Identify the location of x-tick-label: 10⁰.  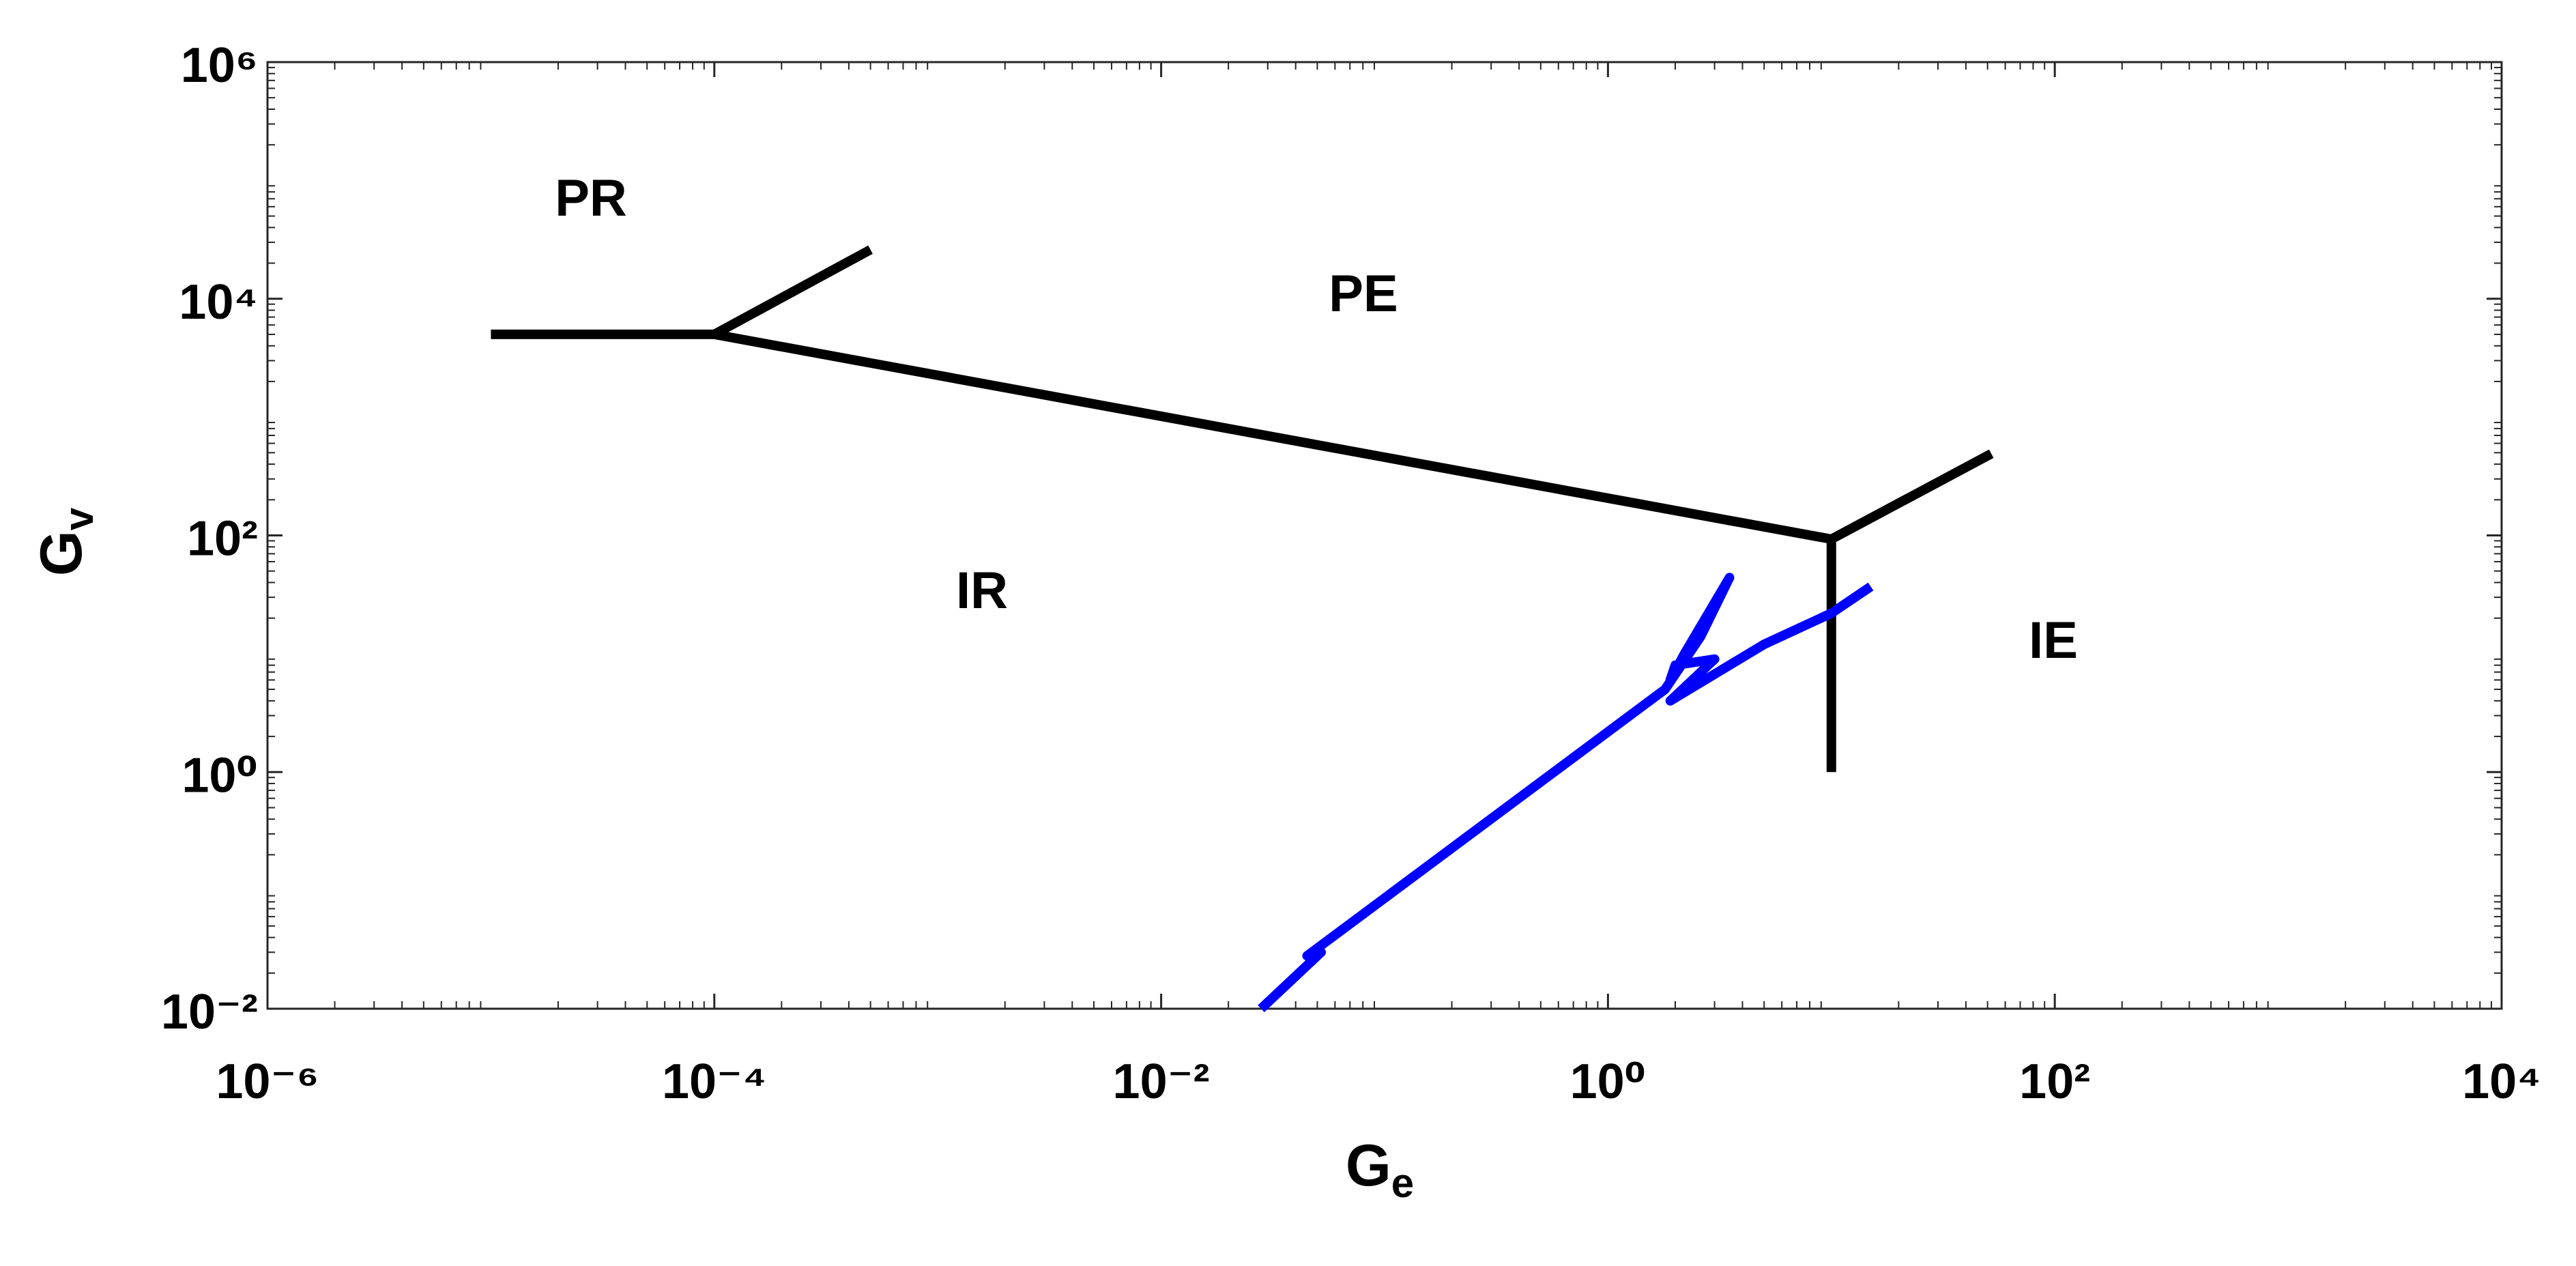
(1608, 1081).